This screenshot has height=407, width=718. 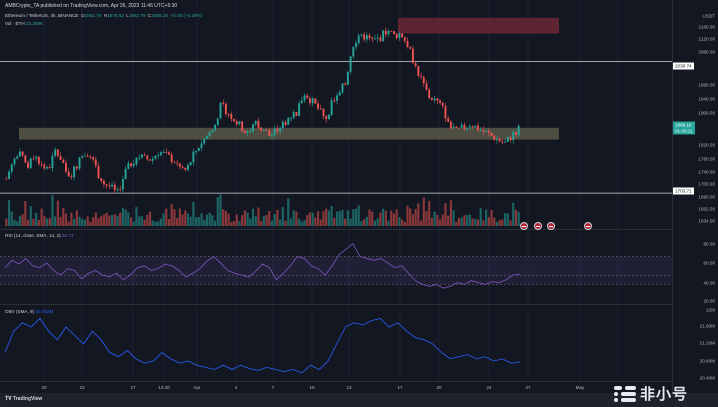 I want to click on watermark-text: 非小号, so click(x=664, y=394).